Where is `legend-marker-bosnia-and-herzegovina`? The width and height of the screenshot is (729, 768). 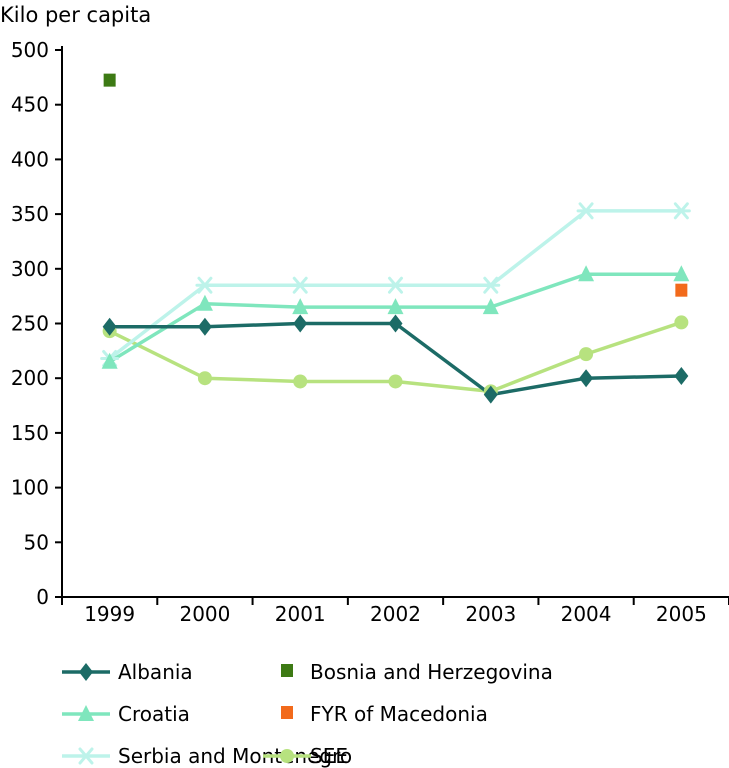 legend-marker-bosnia-and-herzegovina is located at coordinates (287, 670).